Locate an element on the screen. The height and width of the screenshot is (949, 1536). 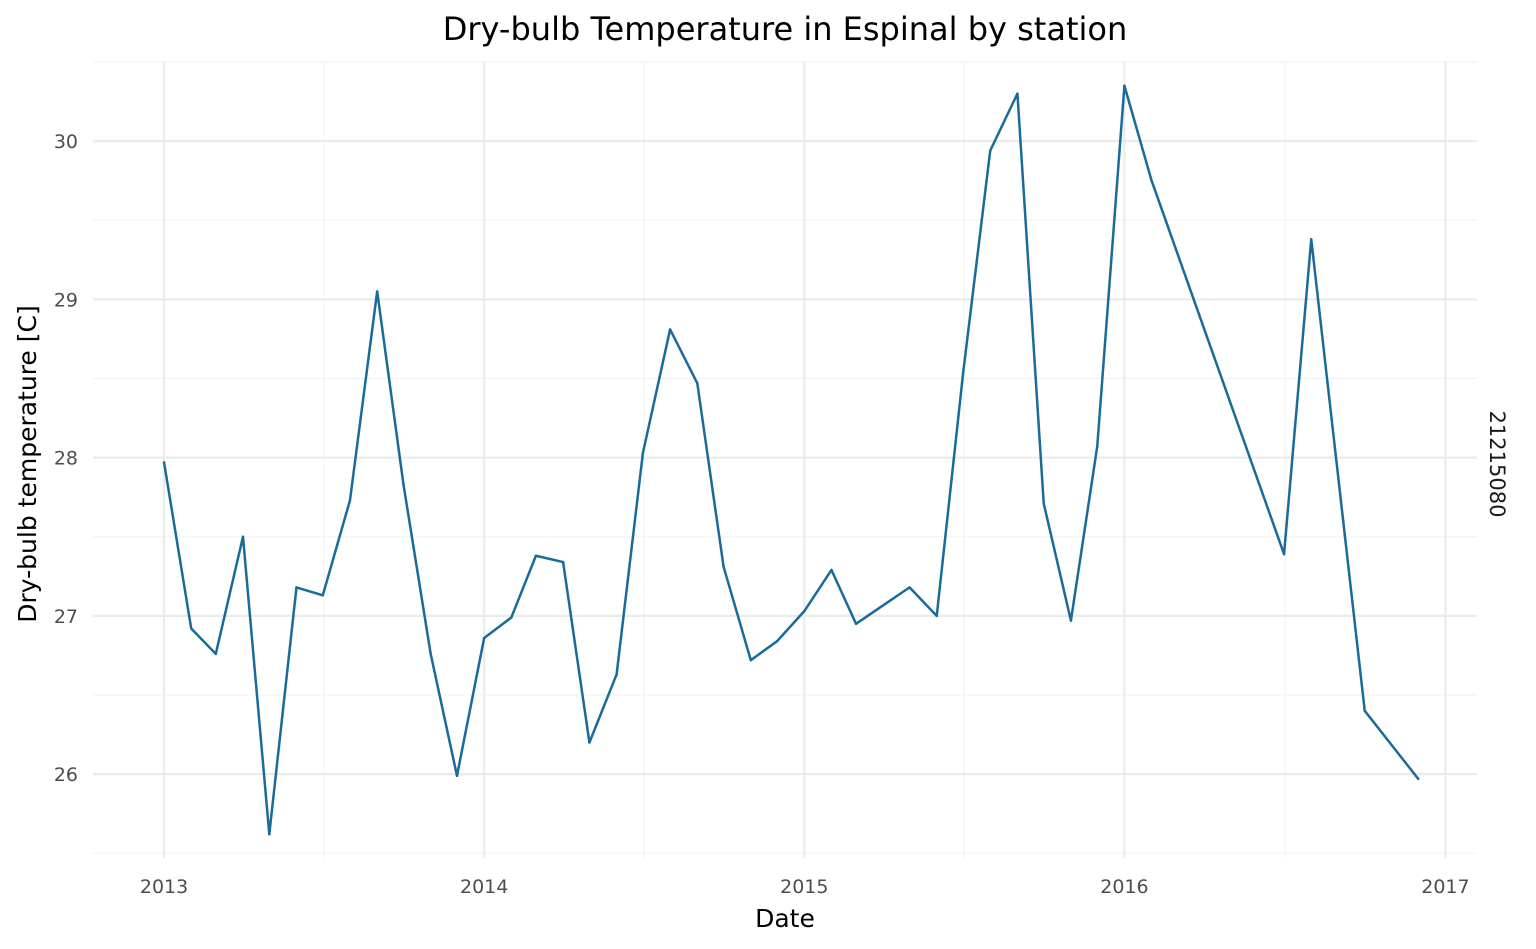
x-tick-label: 2014 is located at coordinates (484, 887).